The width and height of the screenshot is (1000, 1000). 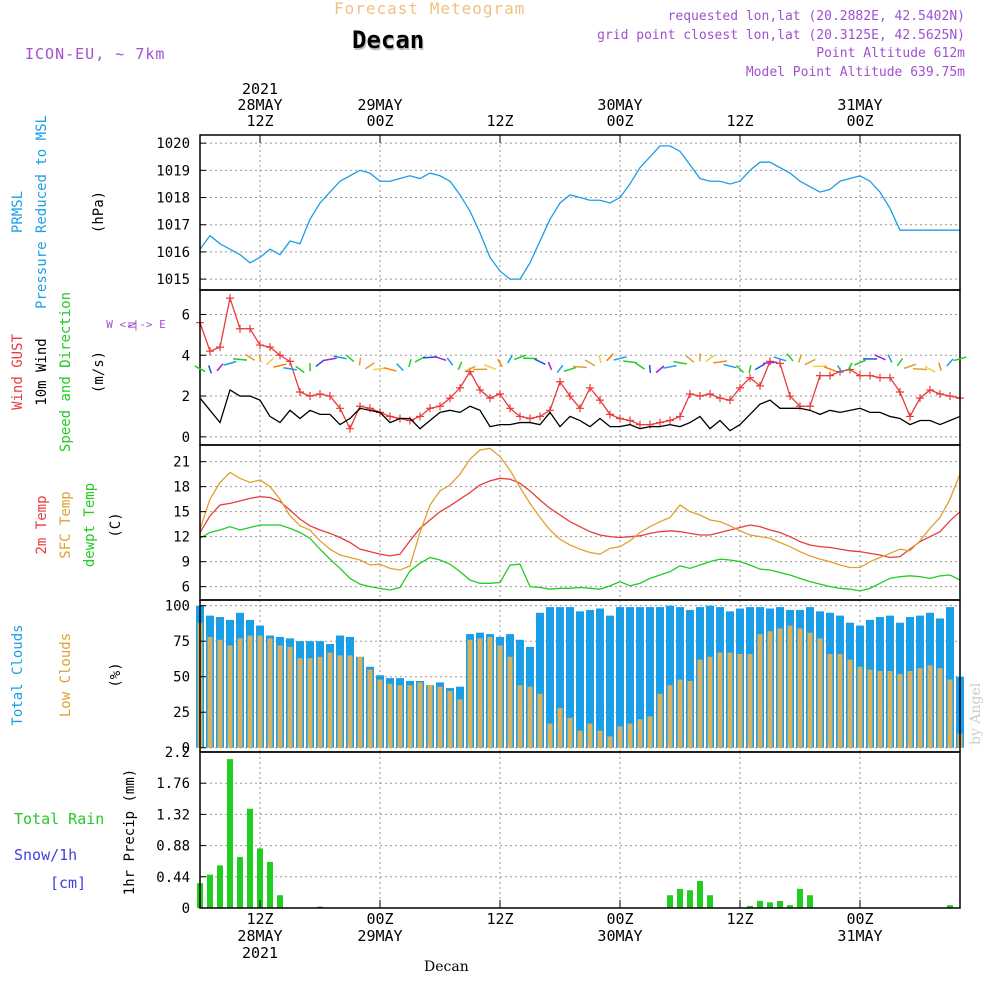 I want to click on bottom-axis-label: 30MAY, so click(x=619, y=936).